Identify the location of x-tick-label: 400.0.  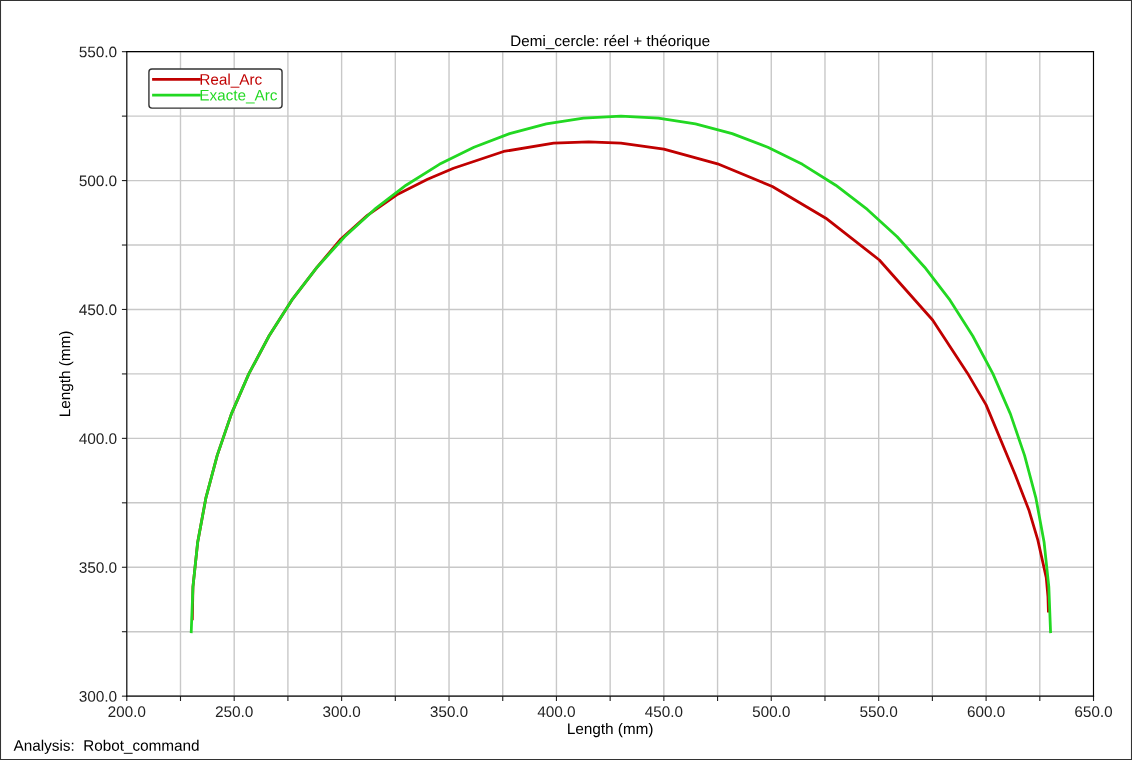
(556, 712).